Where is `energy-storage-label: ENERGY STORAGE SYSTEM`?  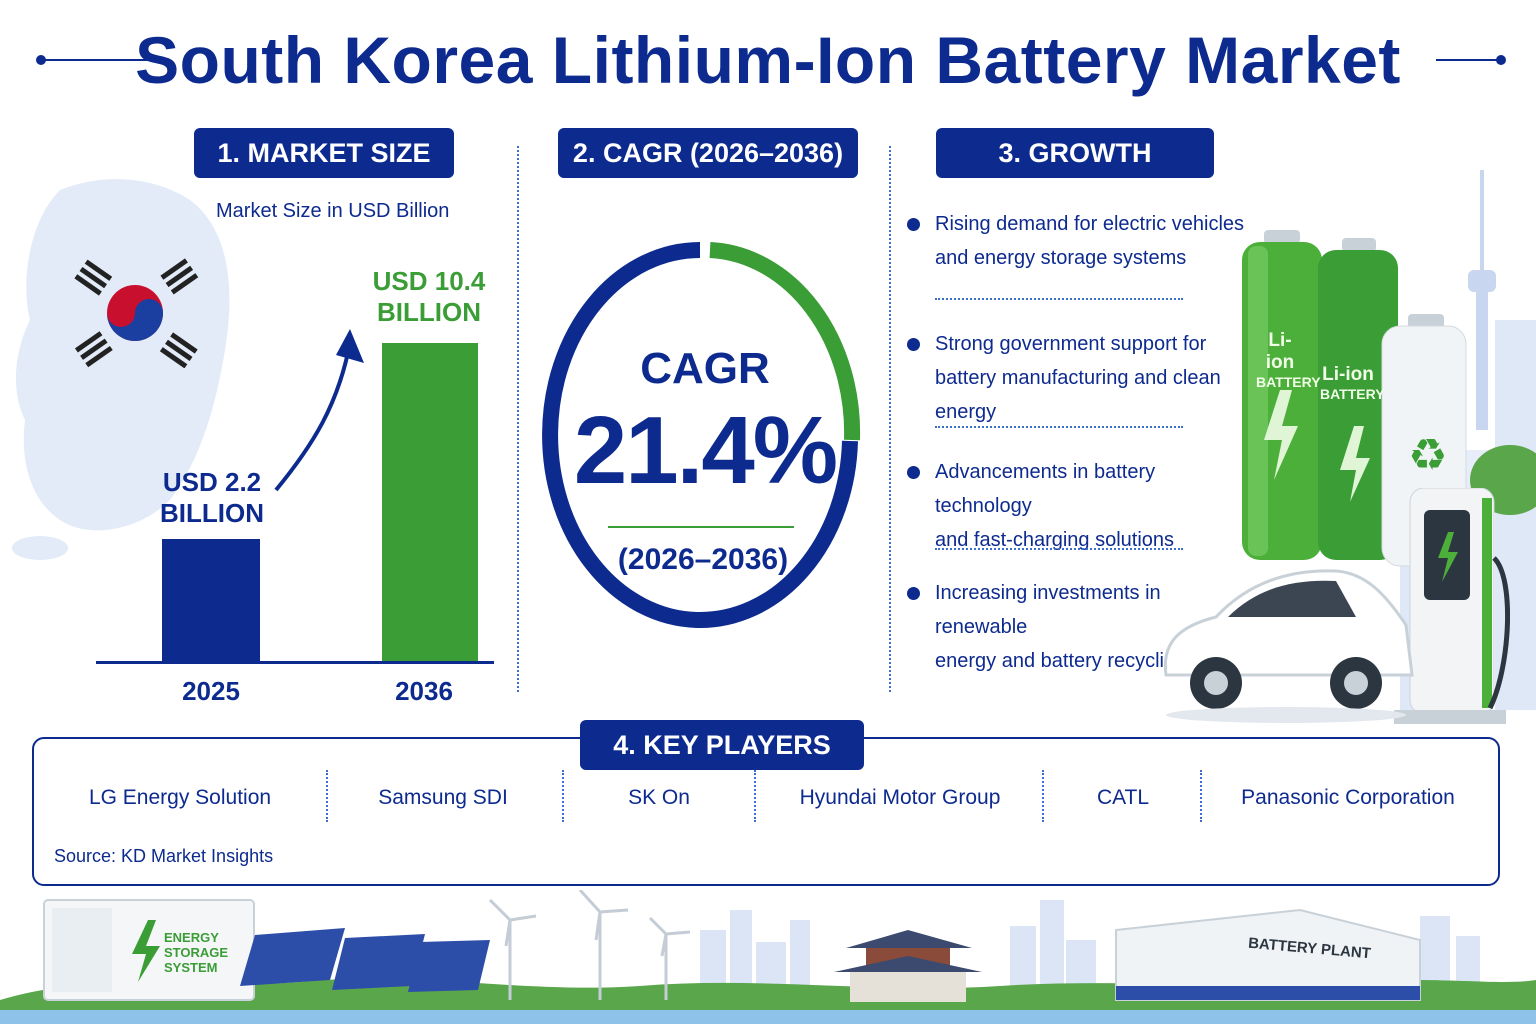 energy-storage-label: ENERGY STORAGE SYSTEM is located at coordinates (196, 952).